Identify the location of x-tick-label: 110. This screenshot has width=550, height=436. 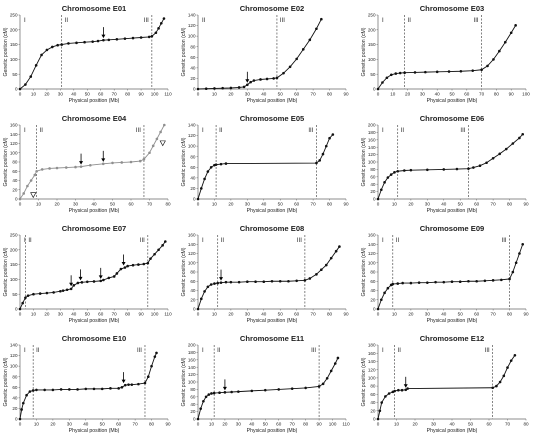
(168, 94).